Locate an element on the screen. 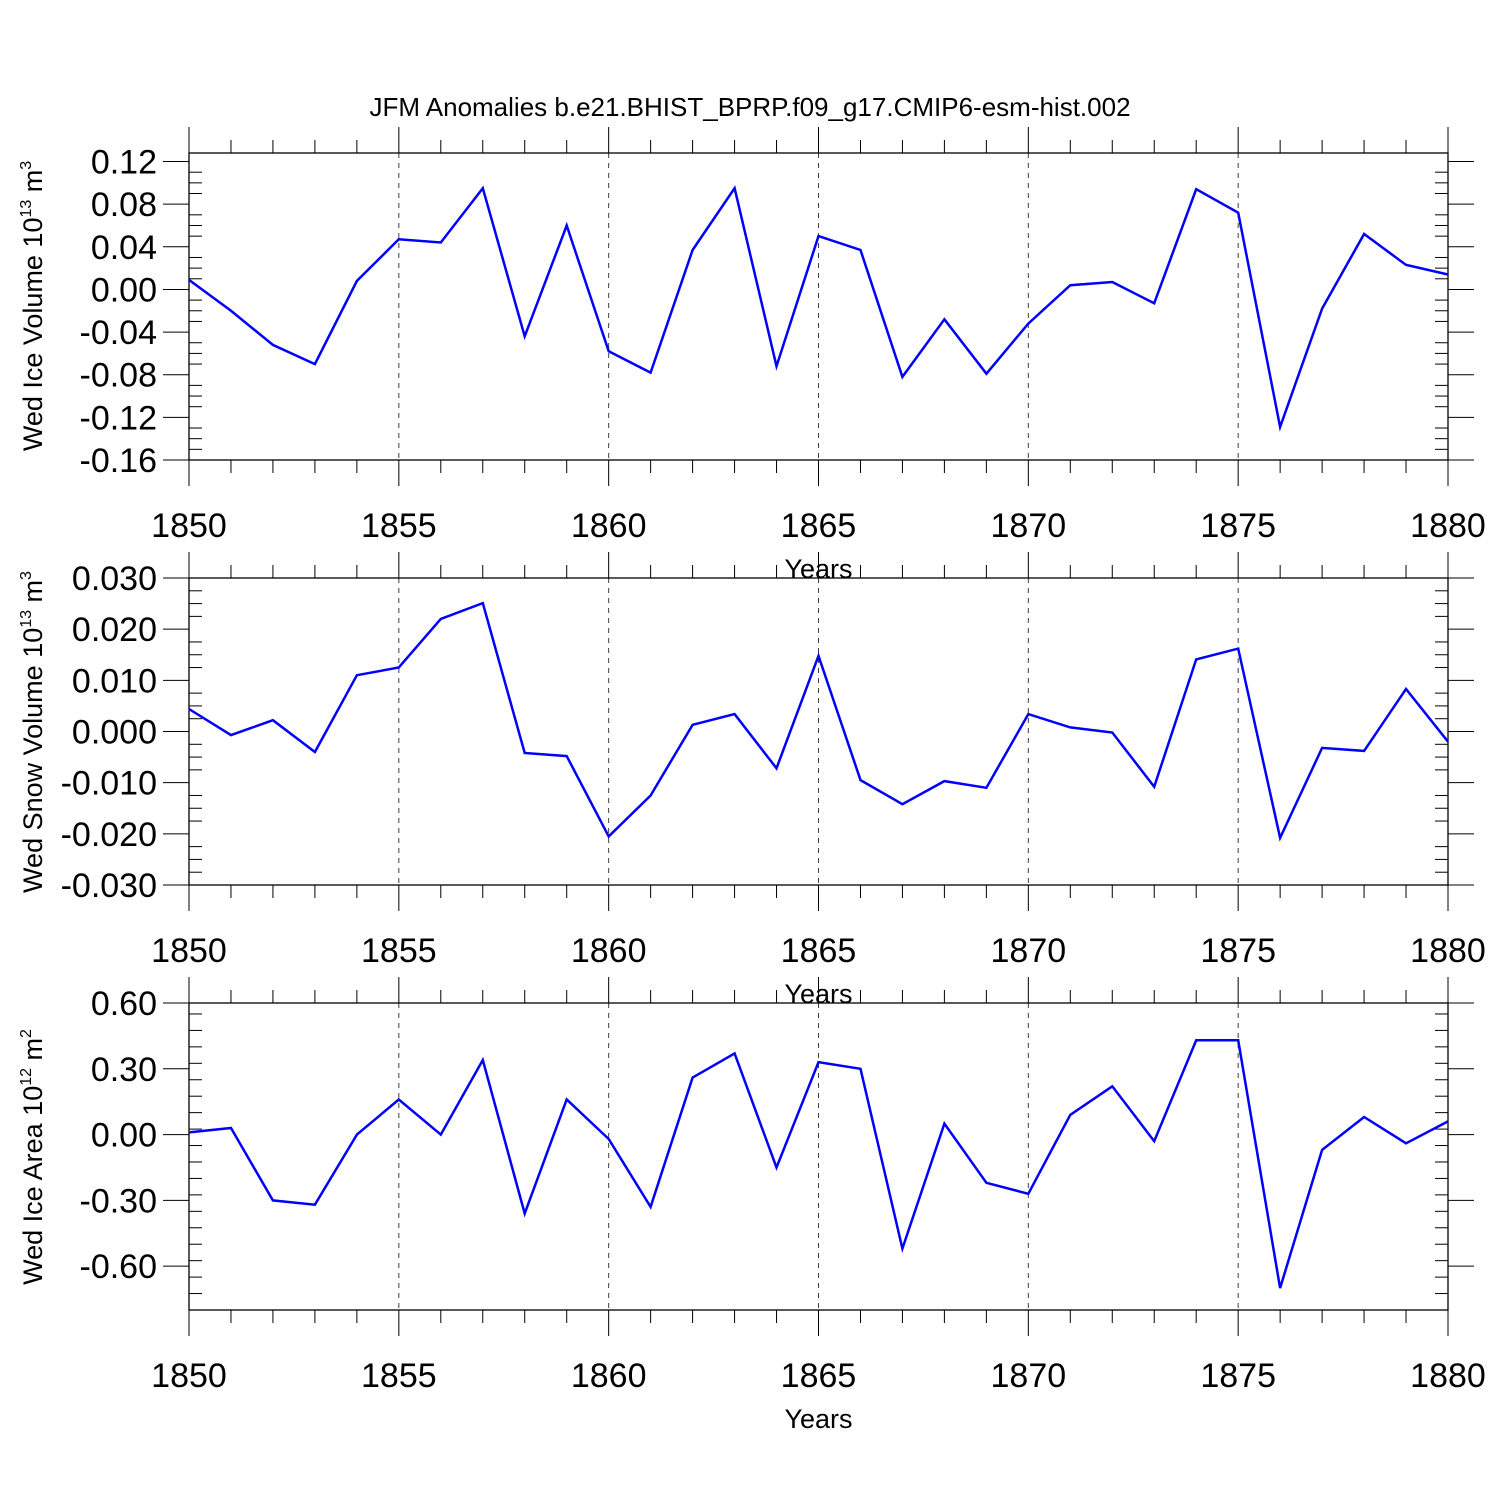 The width and height of the screenshot is (1500, 1500). y-tick-label: 0.30 is located at coordinates (124, 1070).